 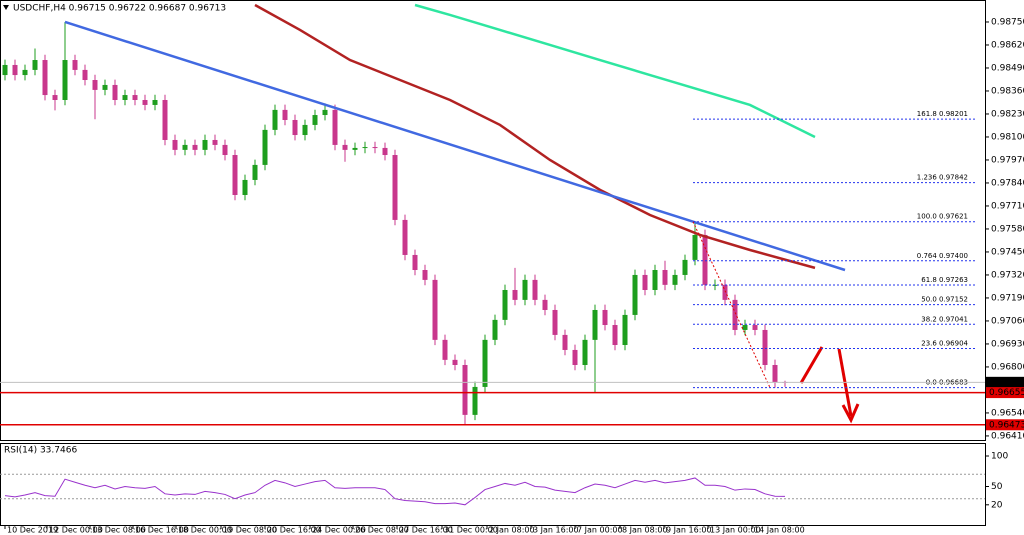 I want to click on x-tick-label: 14 Jan 08:00, so click(x=779, y=530).